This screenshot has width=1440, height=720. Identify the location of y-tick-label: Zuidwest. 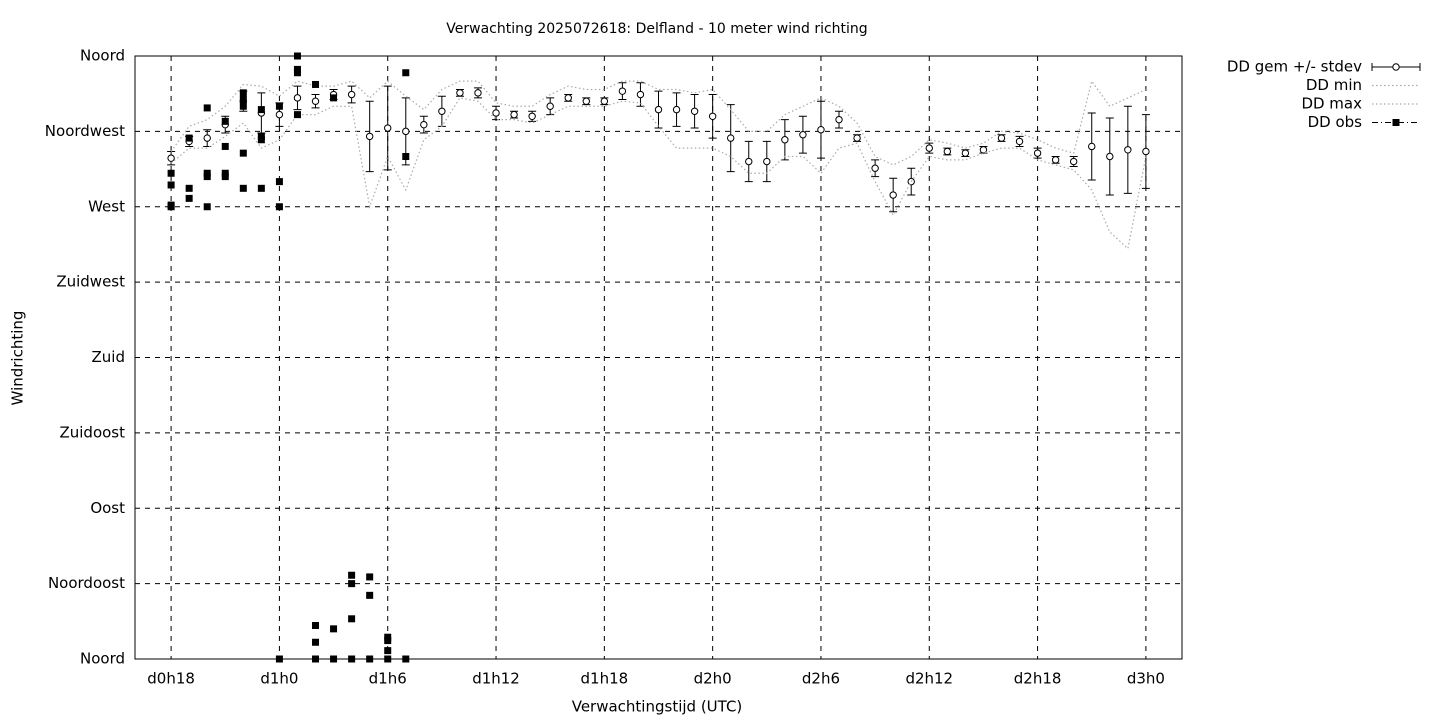
(90, 282).